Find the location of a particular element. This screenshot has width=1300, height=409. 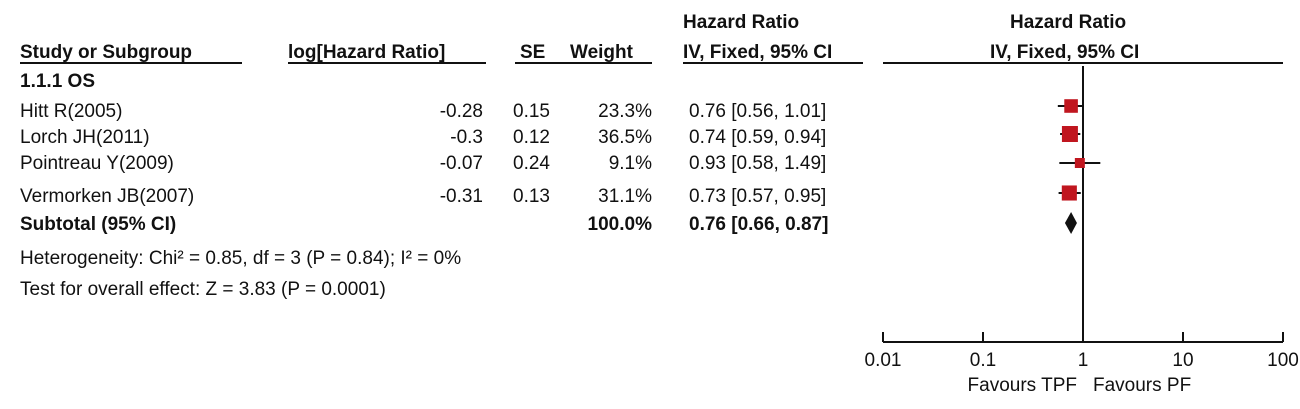

log-hr-value: -0.3 is located at coordinates (466, 137).